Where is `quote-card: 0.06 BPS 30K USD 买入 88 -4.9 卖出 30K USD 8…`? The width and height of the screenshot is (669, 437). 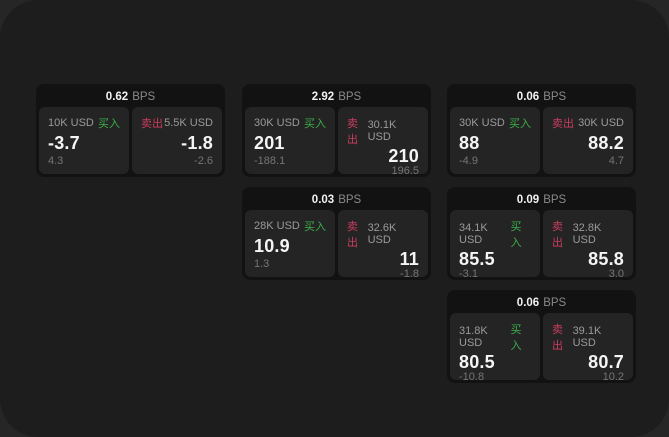
quote-card: 0.06 BPS 30K USD 买入 88 -4.9 卖出 30K USD 8… is located at coordinates (541, 130).